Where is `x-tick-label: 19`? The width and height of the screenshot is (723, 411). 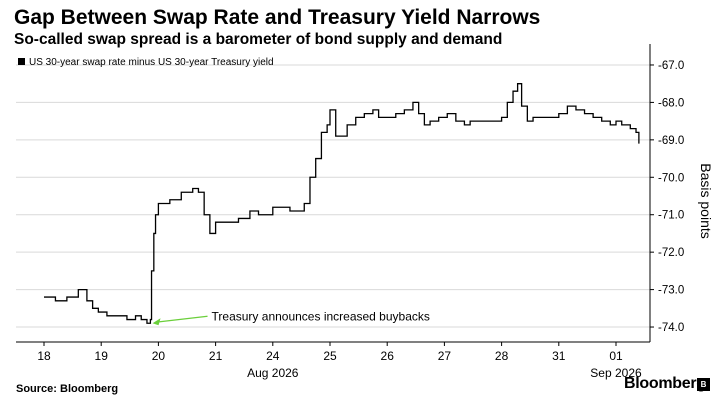 x-tick-label: 19 is located at coordinates (102, 356).